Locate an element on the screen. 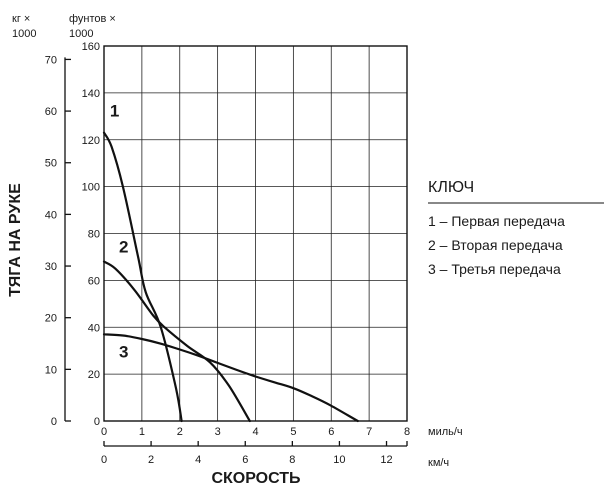 This screenshot has width=608, height=490. x-secondary-tick-label: 12 is located at coordinates (386, 460).